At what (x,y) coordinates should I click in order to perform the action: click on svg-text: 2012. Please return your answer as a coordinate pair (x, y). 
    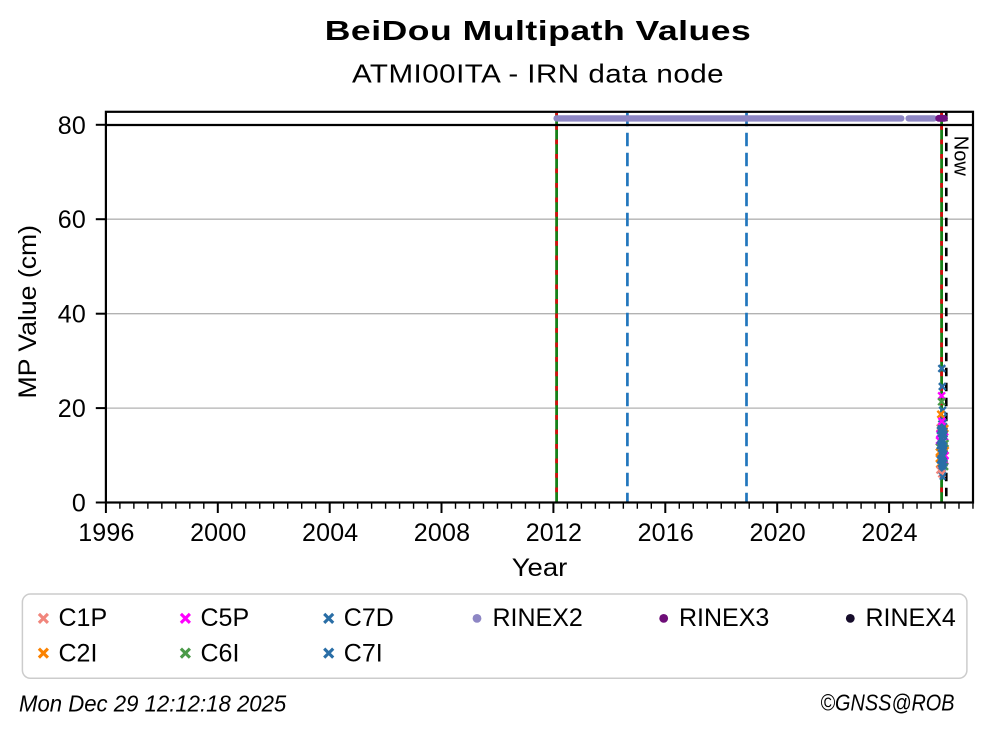
    Looking at the image, I should click on (554, 533).